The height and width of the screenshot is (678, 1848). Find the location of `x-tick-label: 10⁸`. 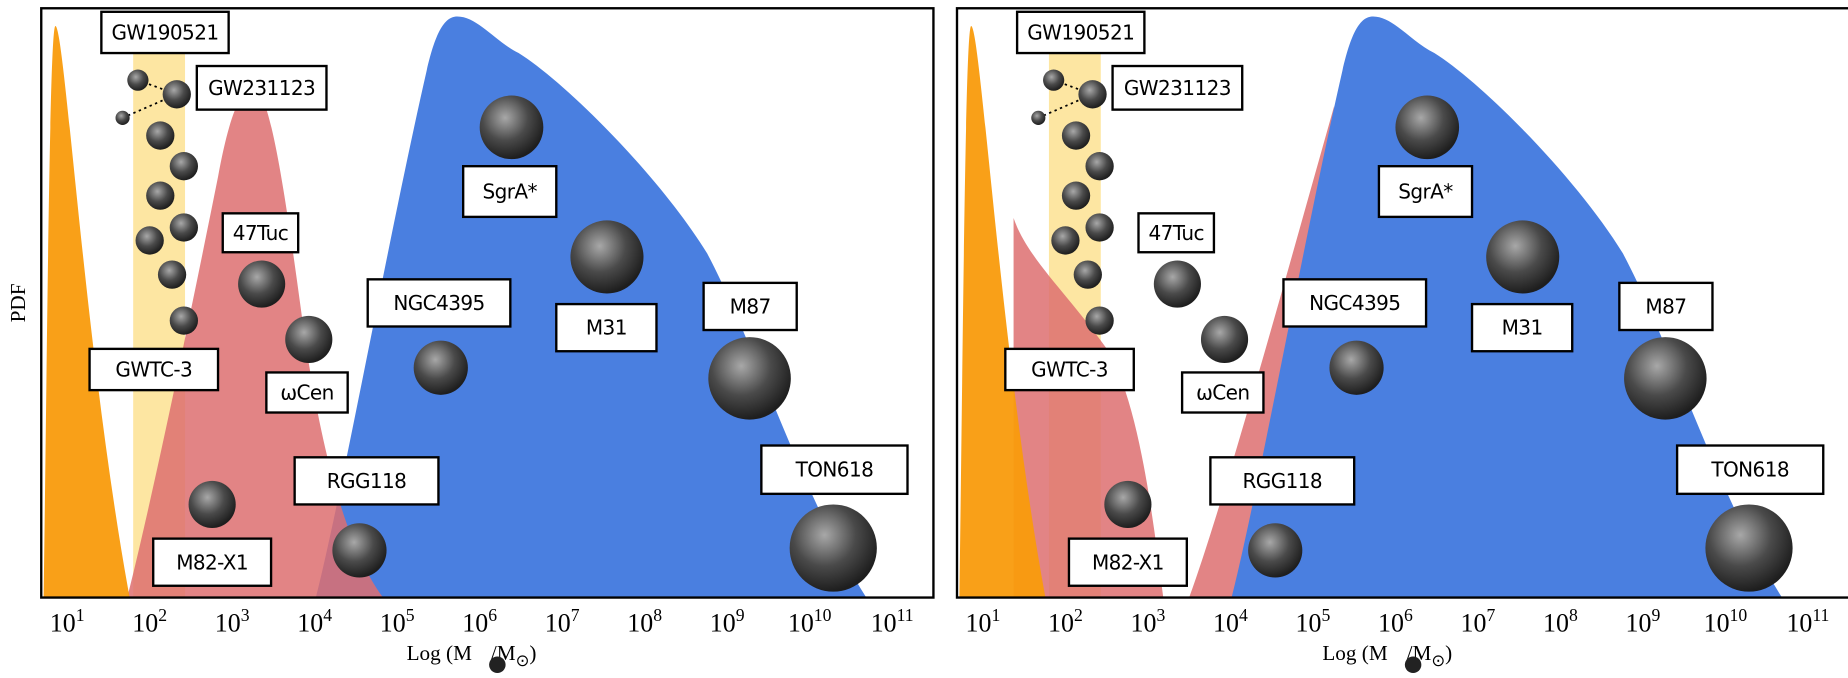

x-tick-label: 10⁸ is located at coordinates (644, 621).